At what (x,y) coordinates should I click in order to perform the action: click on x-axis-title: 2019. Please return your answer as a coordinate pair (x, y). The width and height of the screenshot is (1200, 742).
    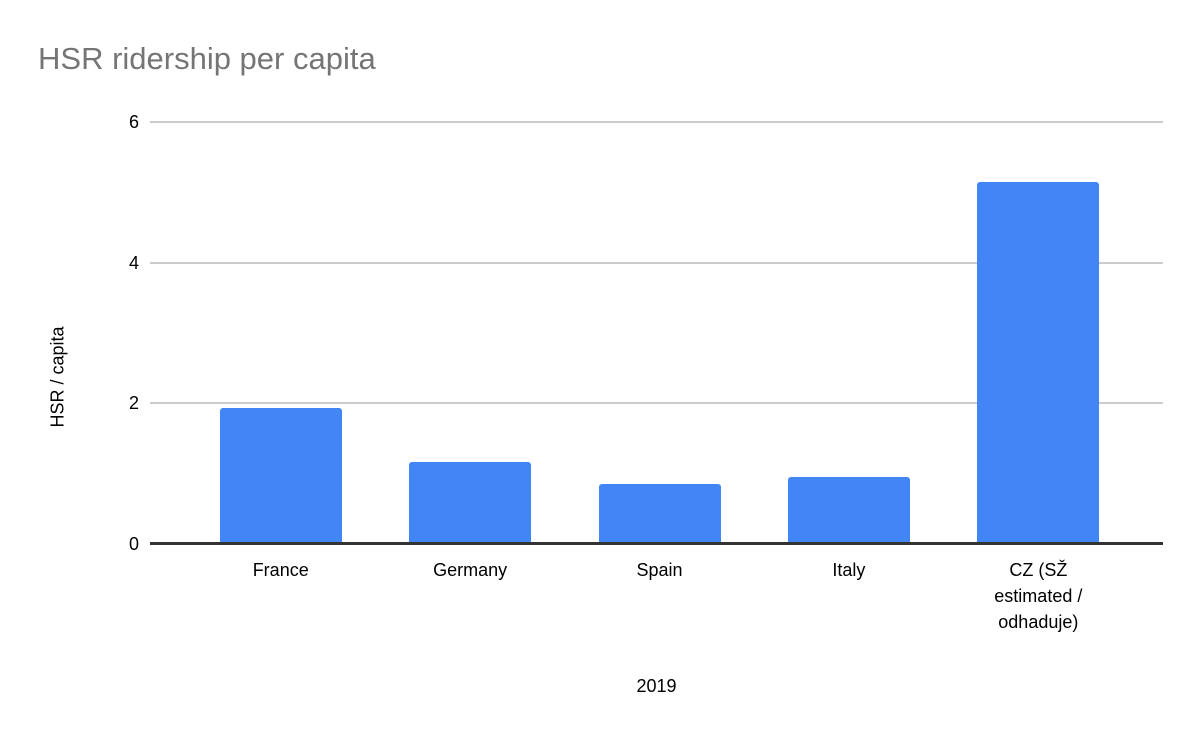
    Looking at the image, I should click on (656, 686).